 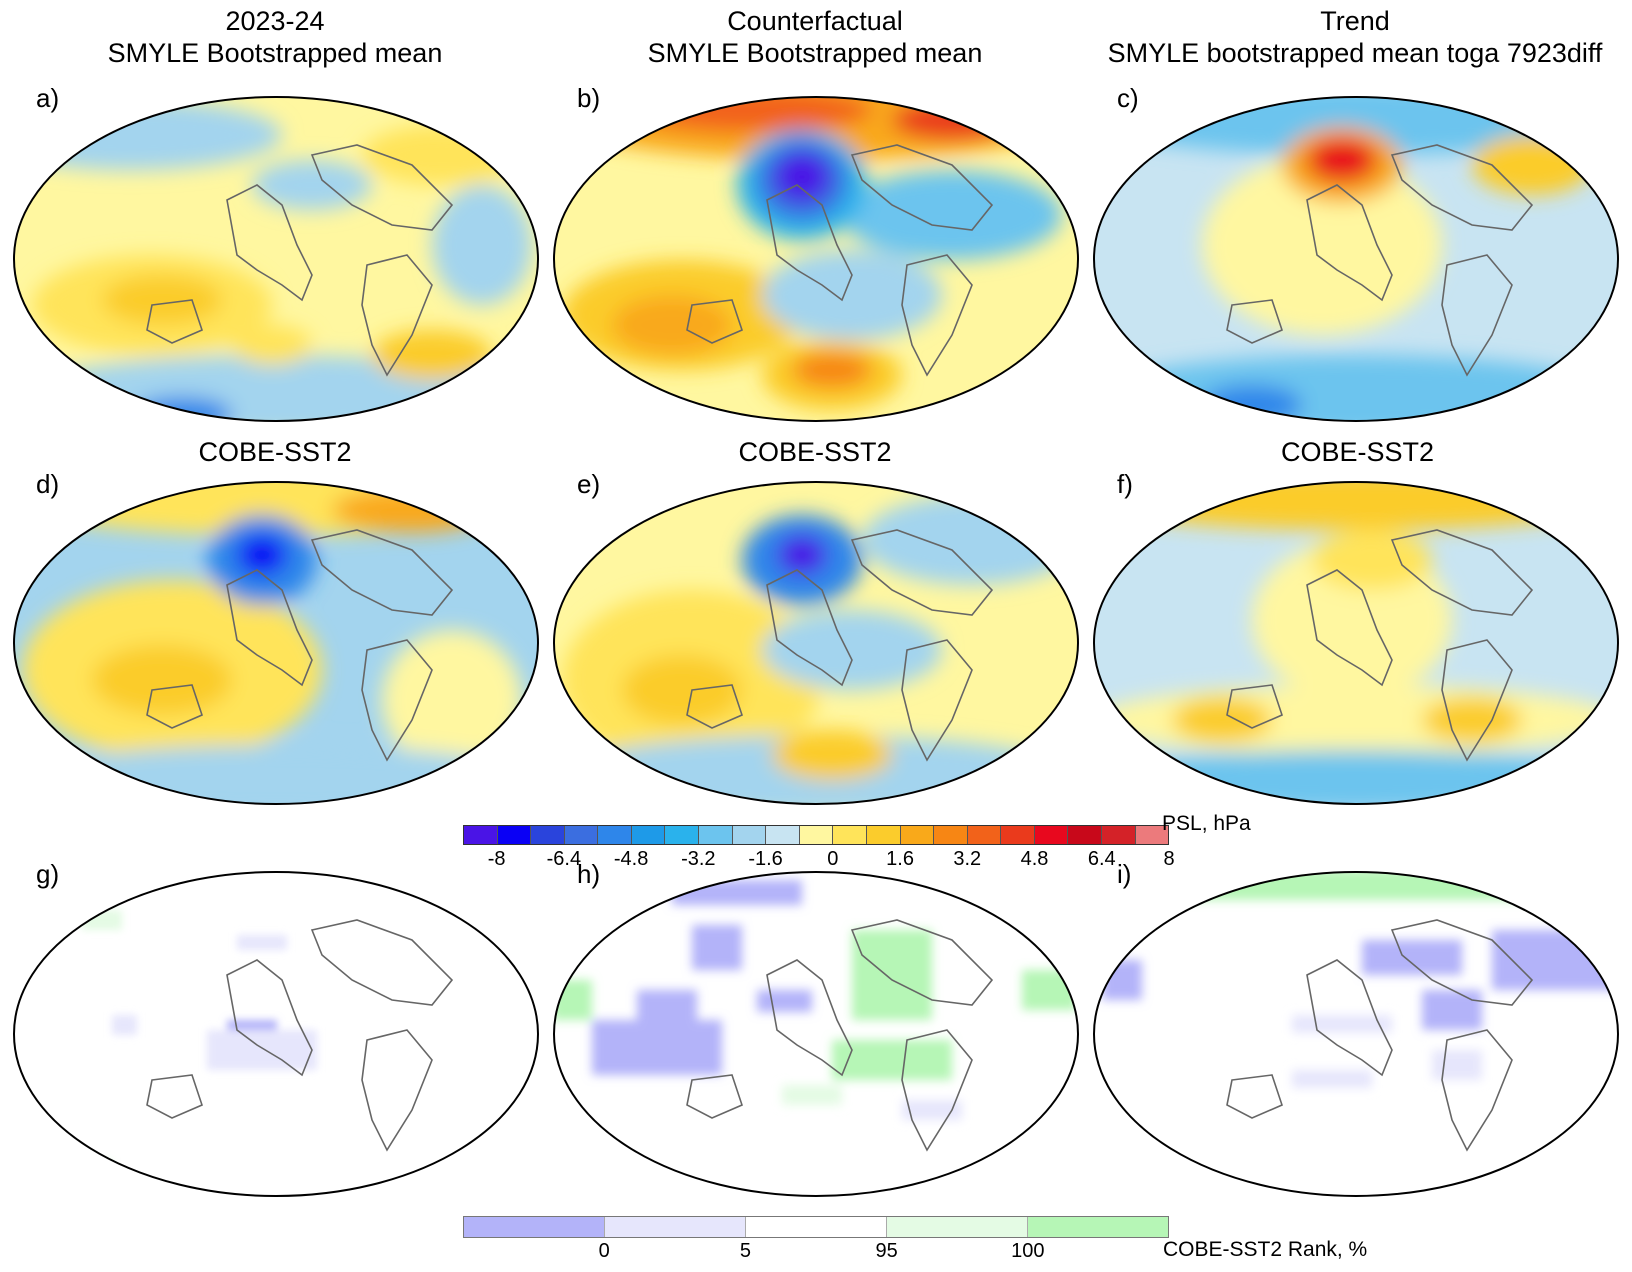 I want to click on psl-tick-label: 6.4, so click(x=1101, y=859).